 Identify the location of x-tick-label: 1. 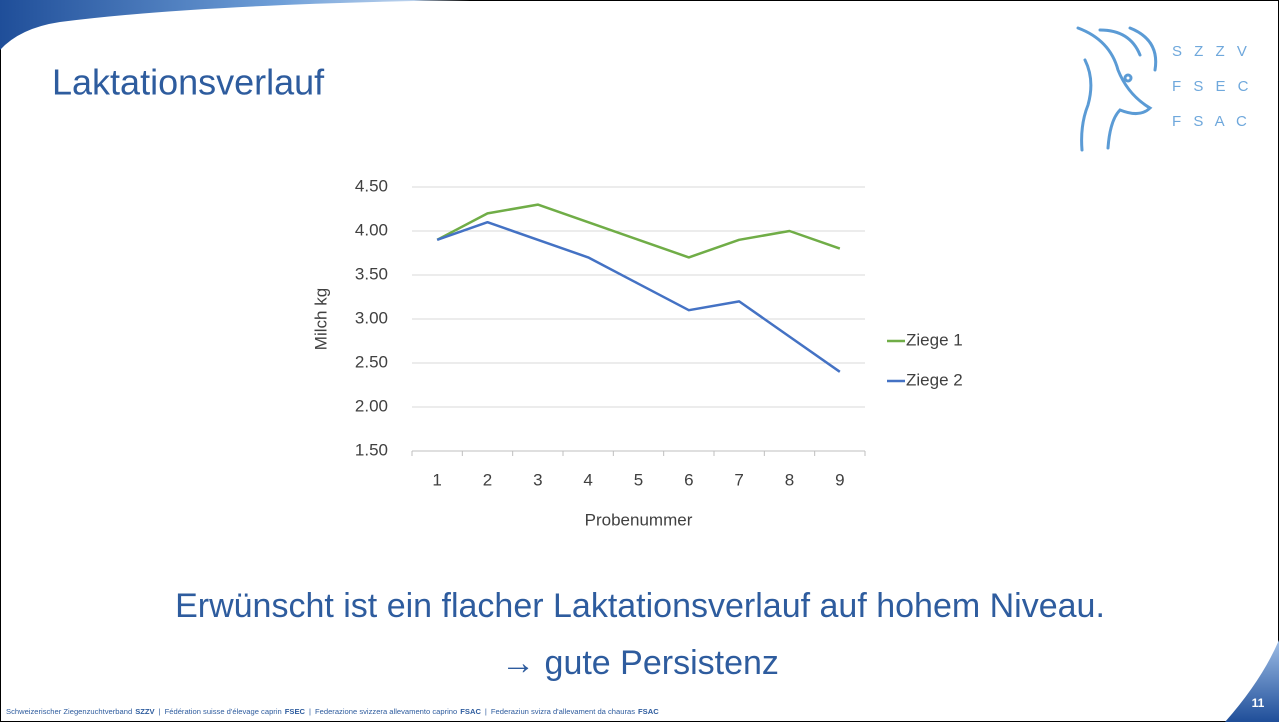
(436, 479).